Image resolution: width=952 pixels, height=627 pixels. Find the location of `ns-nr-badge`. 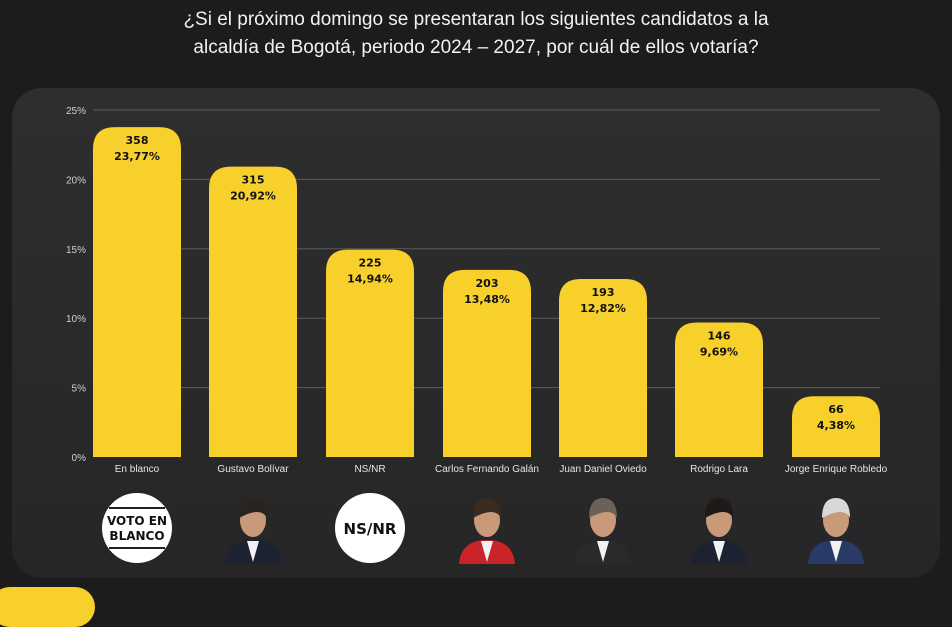

ns-nr-badge is located at coordinates (370, 528).